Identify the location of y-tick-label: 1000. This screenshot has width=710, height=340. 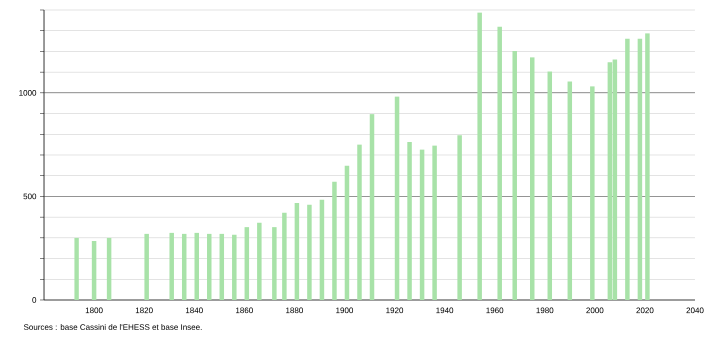
(27, 93).